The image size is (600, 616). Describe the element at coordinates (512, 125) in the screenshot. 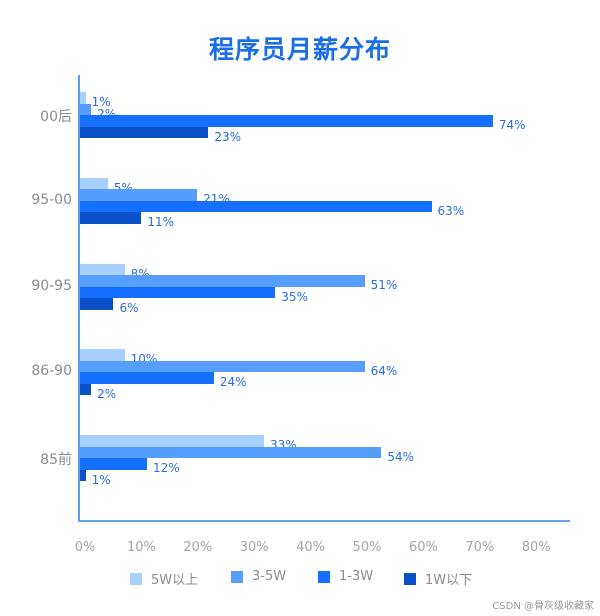

I see `bar-value-label: 74%` at that location.